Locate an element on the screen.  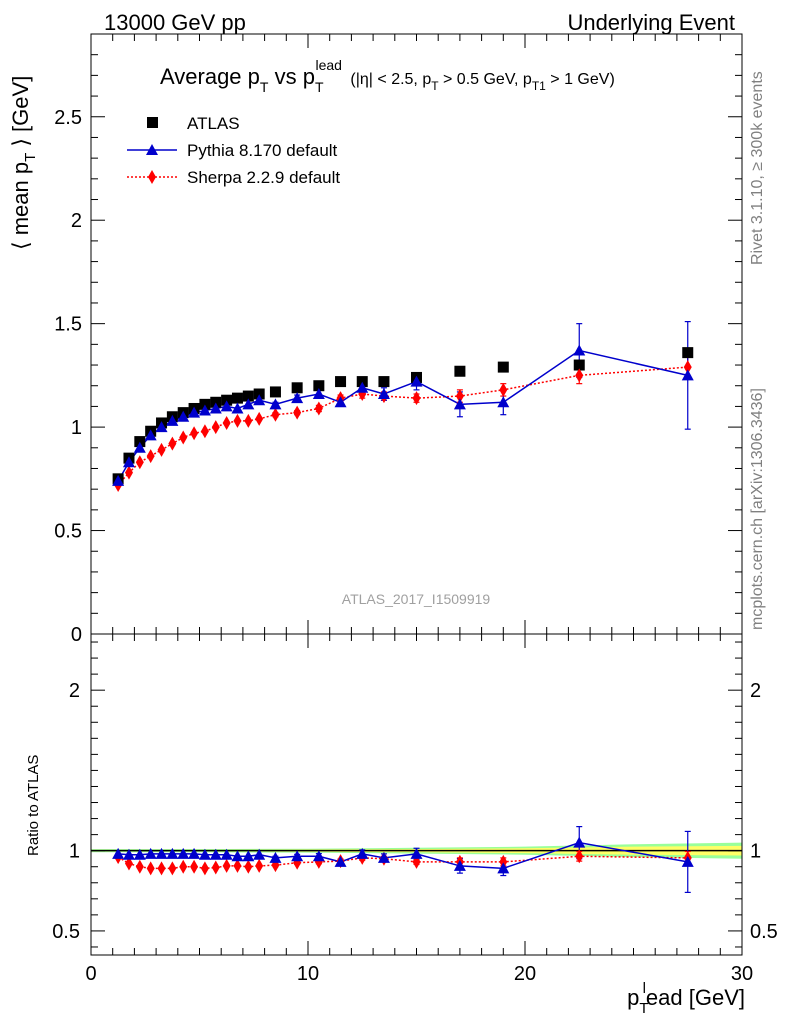
main-series-group is located at coordinates (403, 406).